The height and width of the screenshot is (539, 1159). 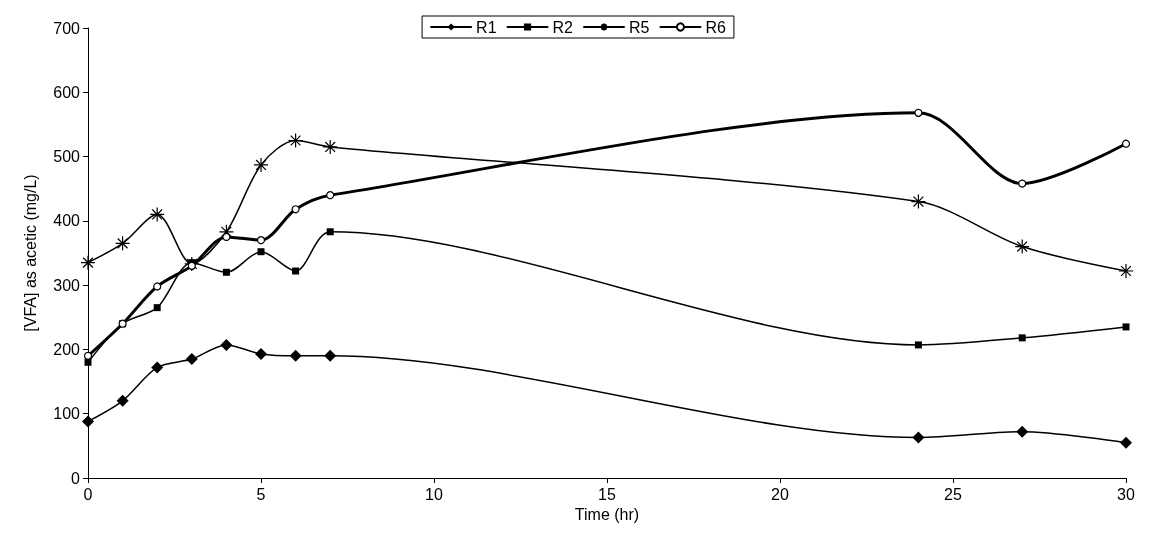 What do you see at coordinates (76, 478) in the screenshot?
I see `y-tick-label: 0` at bounding box center [76, 478].